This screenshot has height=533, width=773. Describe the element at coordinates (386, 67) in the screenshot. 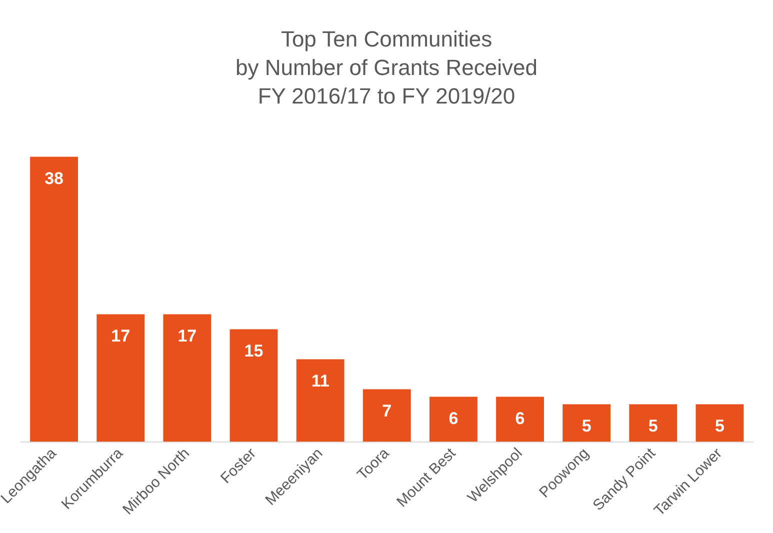

I see `chart-title: Top Ten Communities by Number of Grants Received FY 2016/17 to FY 2019/20` at that location.